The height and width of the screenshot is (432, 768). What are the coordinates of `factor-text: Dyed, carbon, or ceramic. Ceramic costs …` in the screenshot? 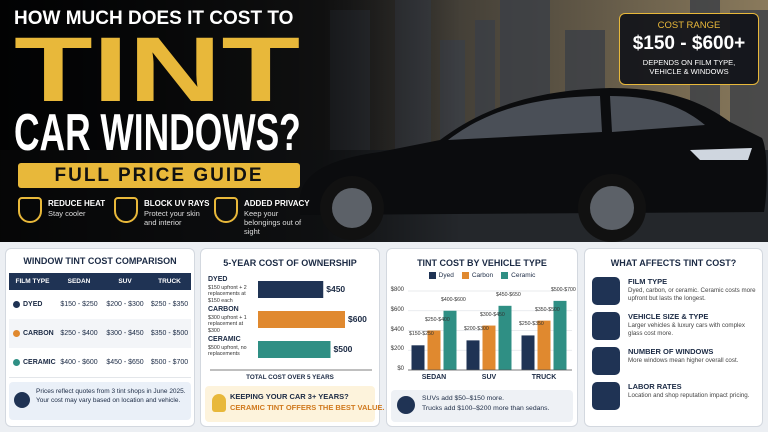 It's located at (692, 294).